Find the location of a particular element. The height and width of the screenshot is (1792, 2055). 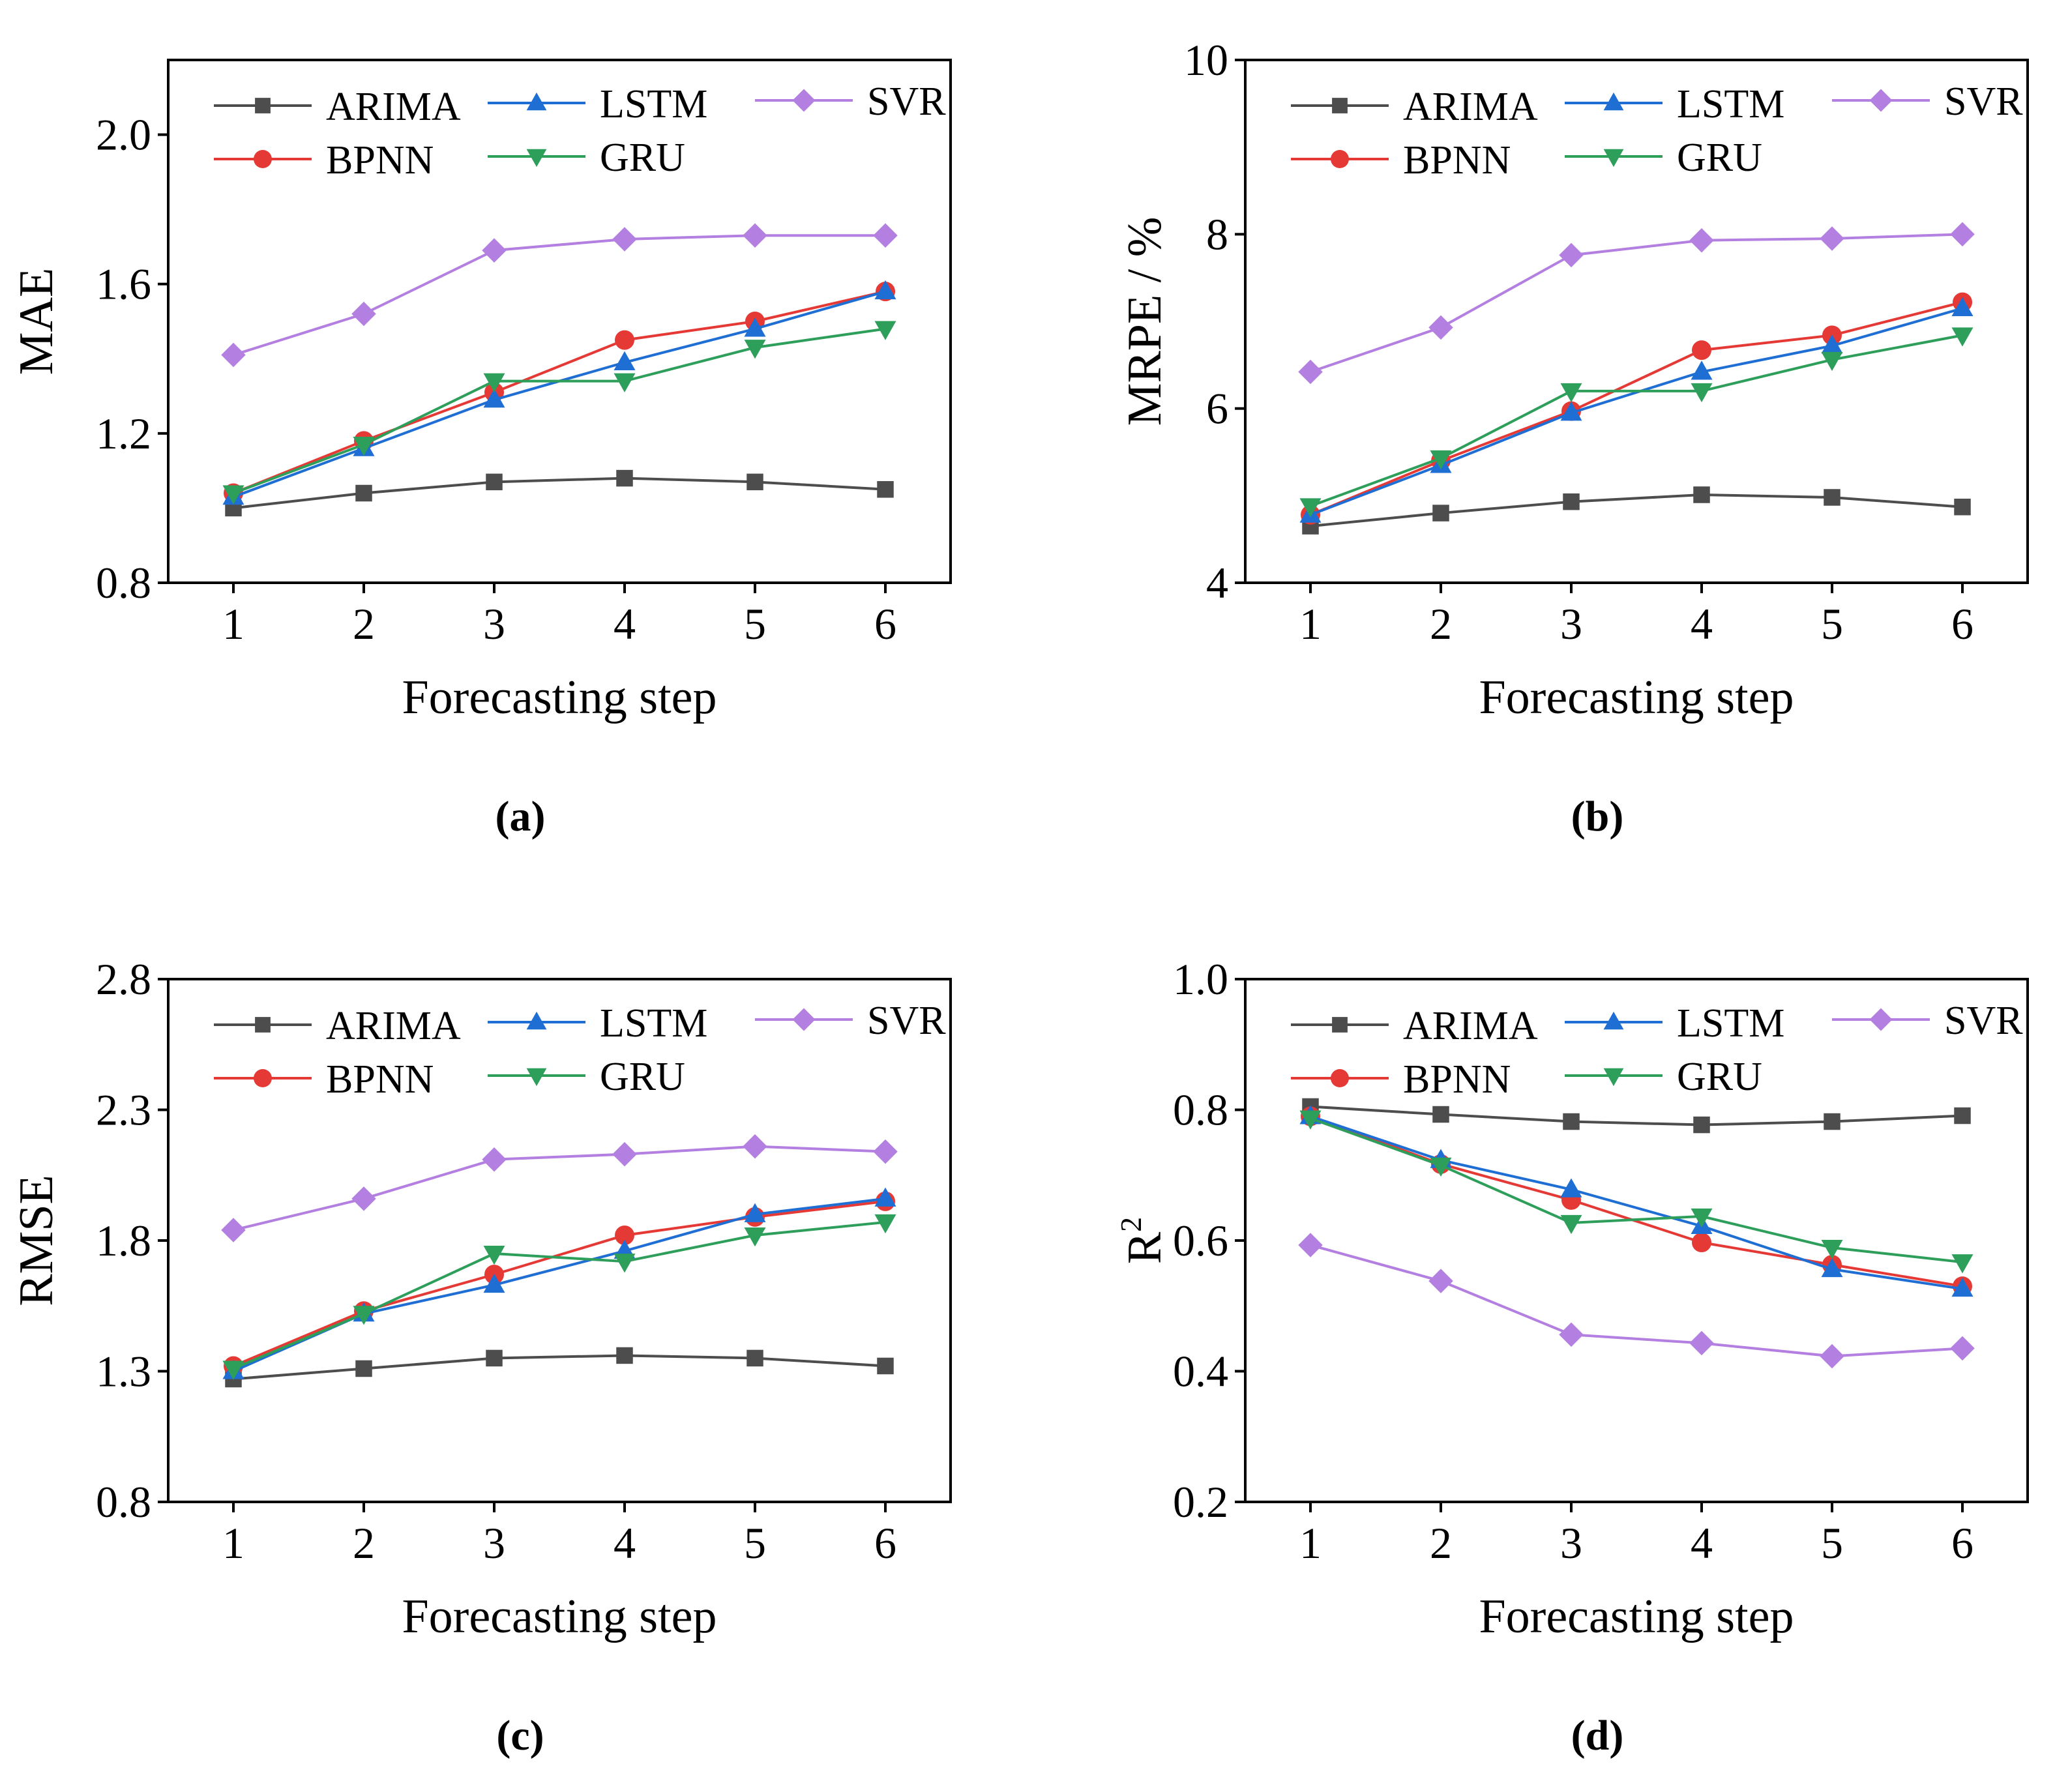

legend-item-arima: ARIMA is located at coordinates (337, 107).